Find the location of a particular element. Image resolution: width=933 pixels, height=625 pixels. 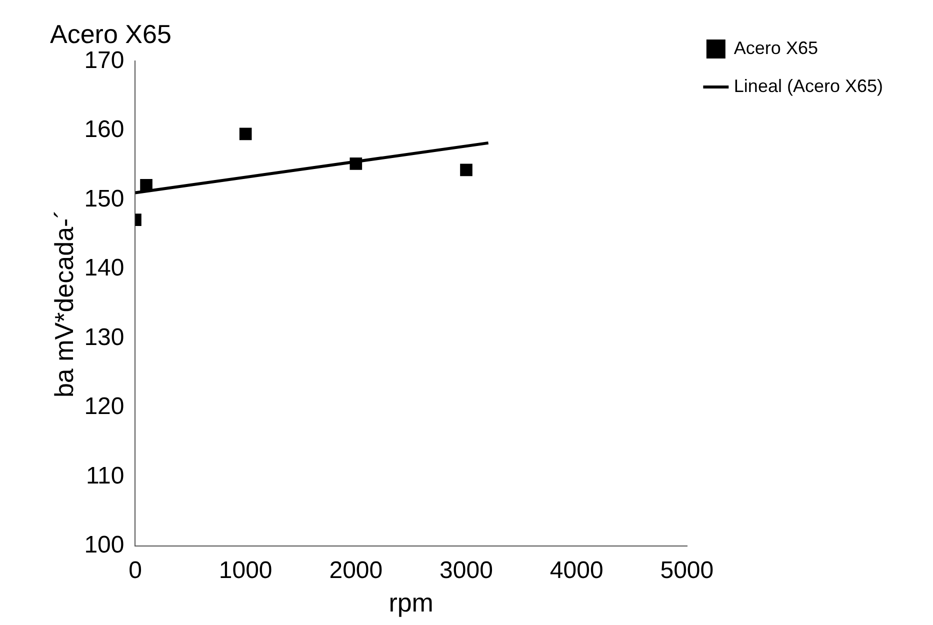

x-axis-title: rpm is located at coordinates (411, 603).